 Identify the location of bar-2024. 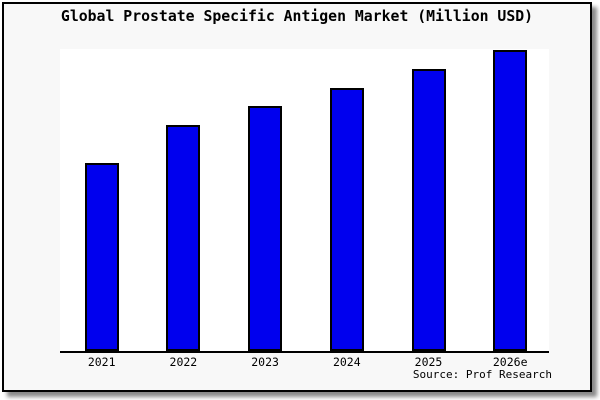
(346, 219).